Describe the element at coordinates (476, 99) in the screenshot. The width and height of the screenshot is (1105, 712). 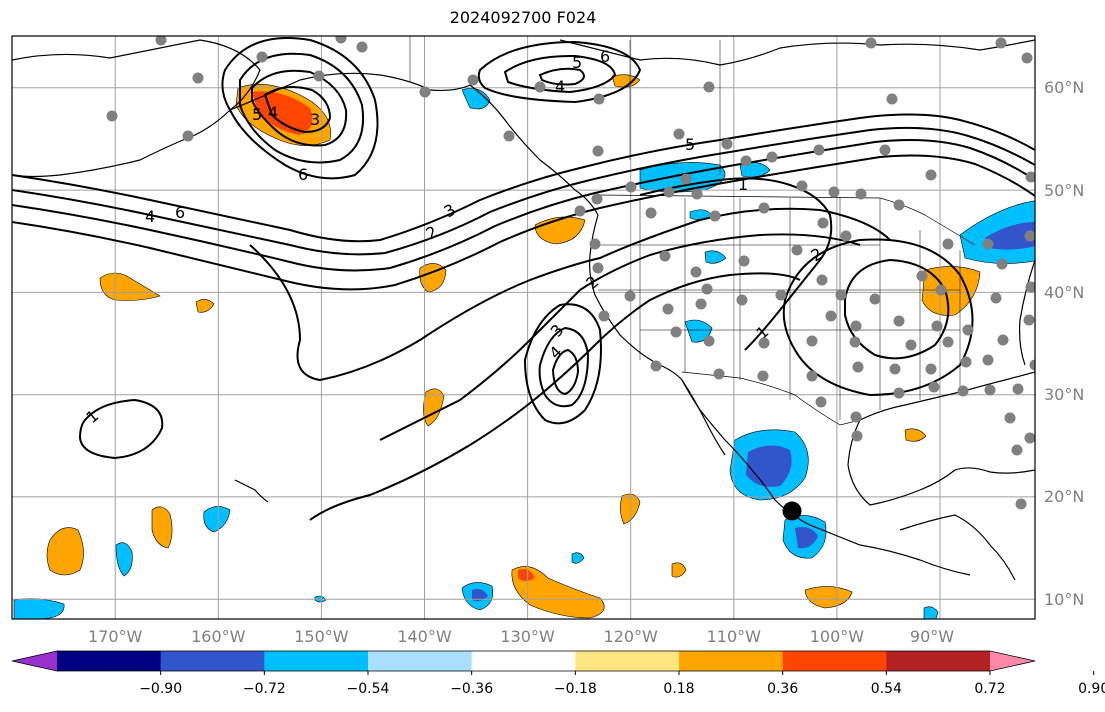
I see `anomaly-gulf-of-alaska-blue` at that location.